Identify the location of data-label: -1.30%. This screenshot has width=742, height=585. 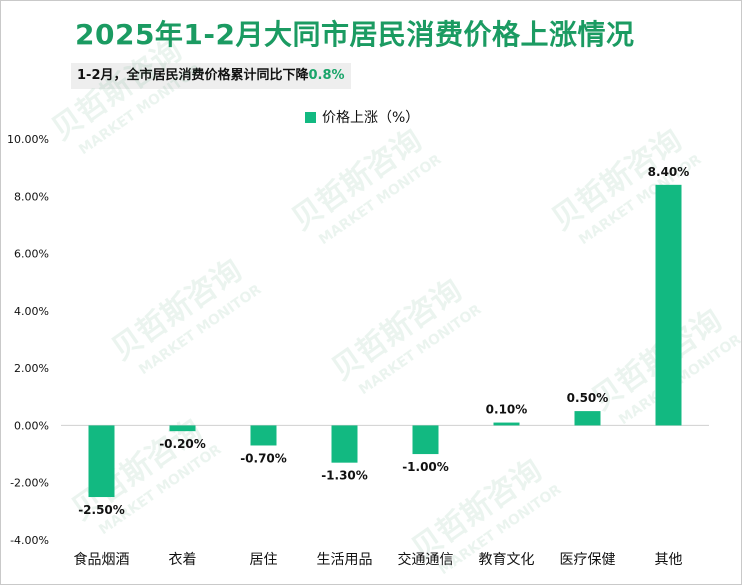
(344, 476).